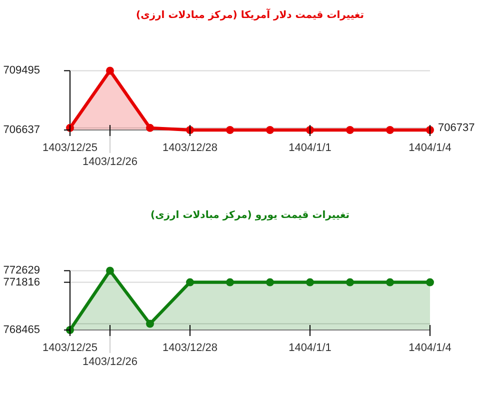  What do you see at coordinates (250, 14) in the screenshot?
I see `chart-title: تغییرات قیمت دلار آمریکا (مرکز مبادلات ارزی)` at bounding box center [250, 14].